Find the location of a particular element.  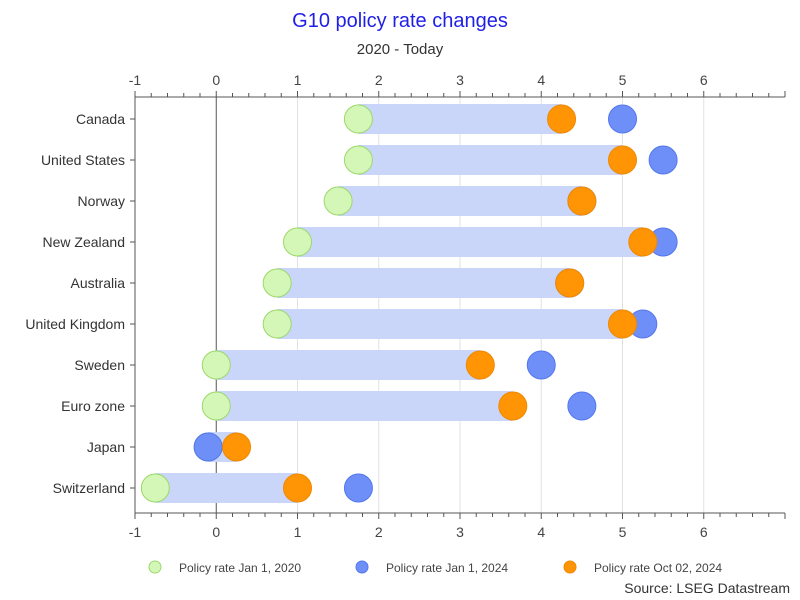

chart-subtitle: 2020 - Today is located at coordinates (400, 49).